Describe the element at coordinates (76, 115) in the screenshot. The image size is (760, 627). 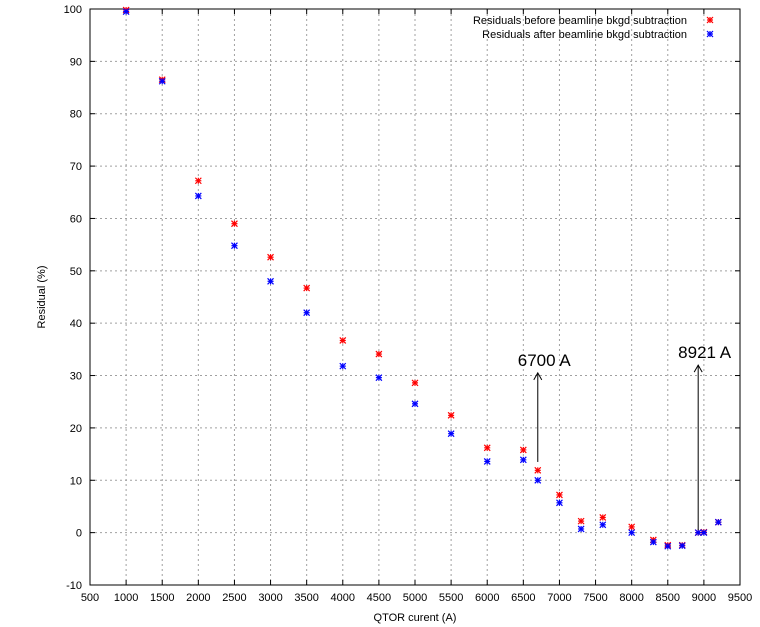
I see `y-tick-label: 80` at that location.